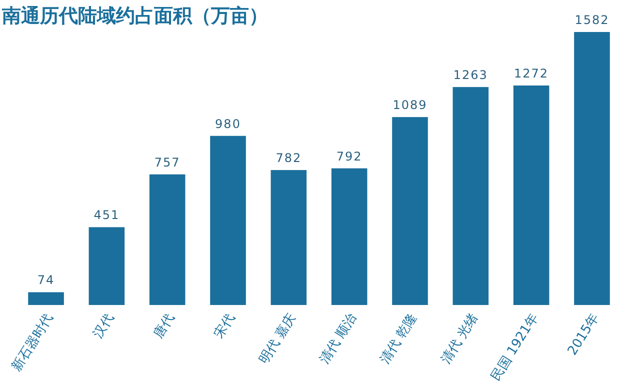 The width and height of the screenshot is (638, 388). I want to click on data-label: 74, so click(46, 280).